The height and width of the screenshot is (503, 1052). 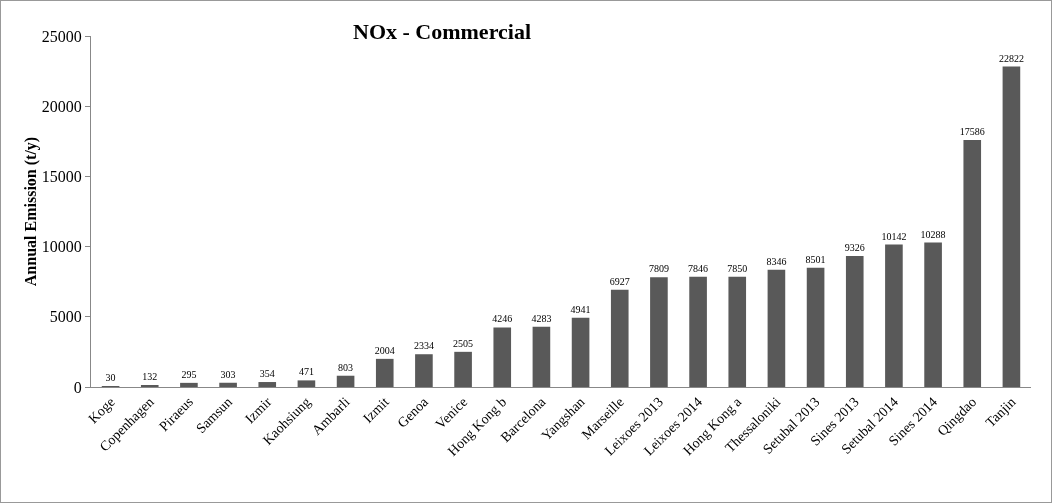 What do you see at coordinates (110, 377) in the screenshot?
I see `data-label: 30` at bounding box center [110, 377].